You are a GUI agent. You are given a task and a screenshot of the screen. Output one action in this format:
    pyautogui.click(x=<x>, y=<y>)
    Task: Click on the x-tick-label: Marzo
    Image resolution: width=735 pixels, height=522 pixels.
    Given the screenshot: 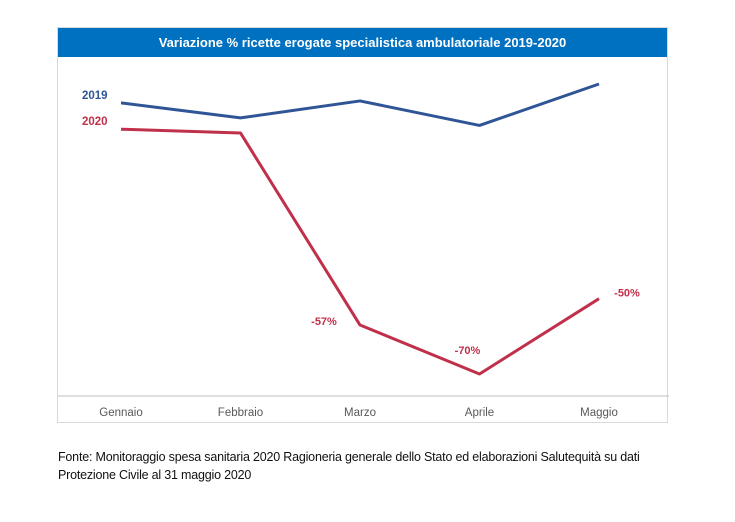 What is the action you would take?
    pyautogui.click(x=360, y=413)
    